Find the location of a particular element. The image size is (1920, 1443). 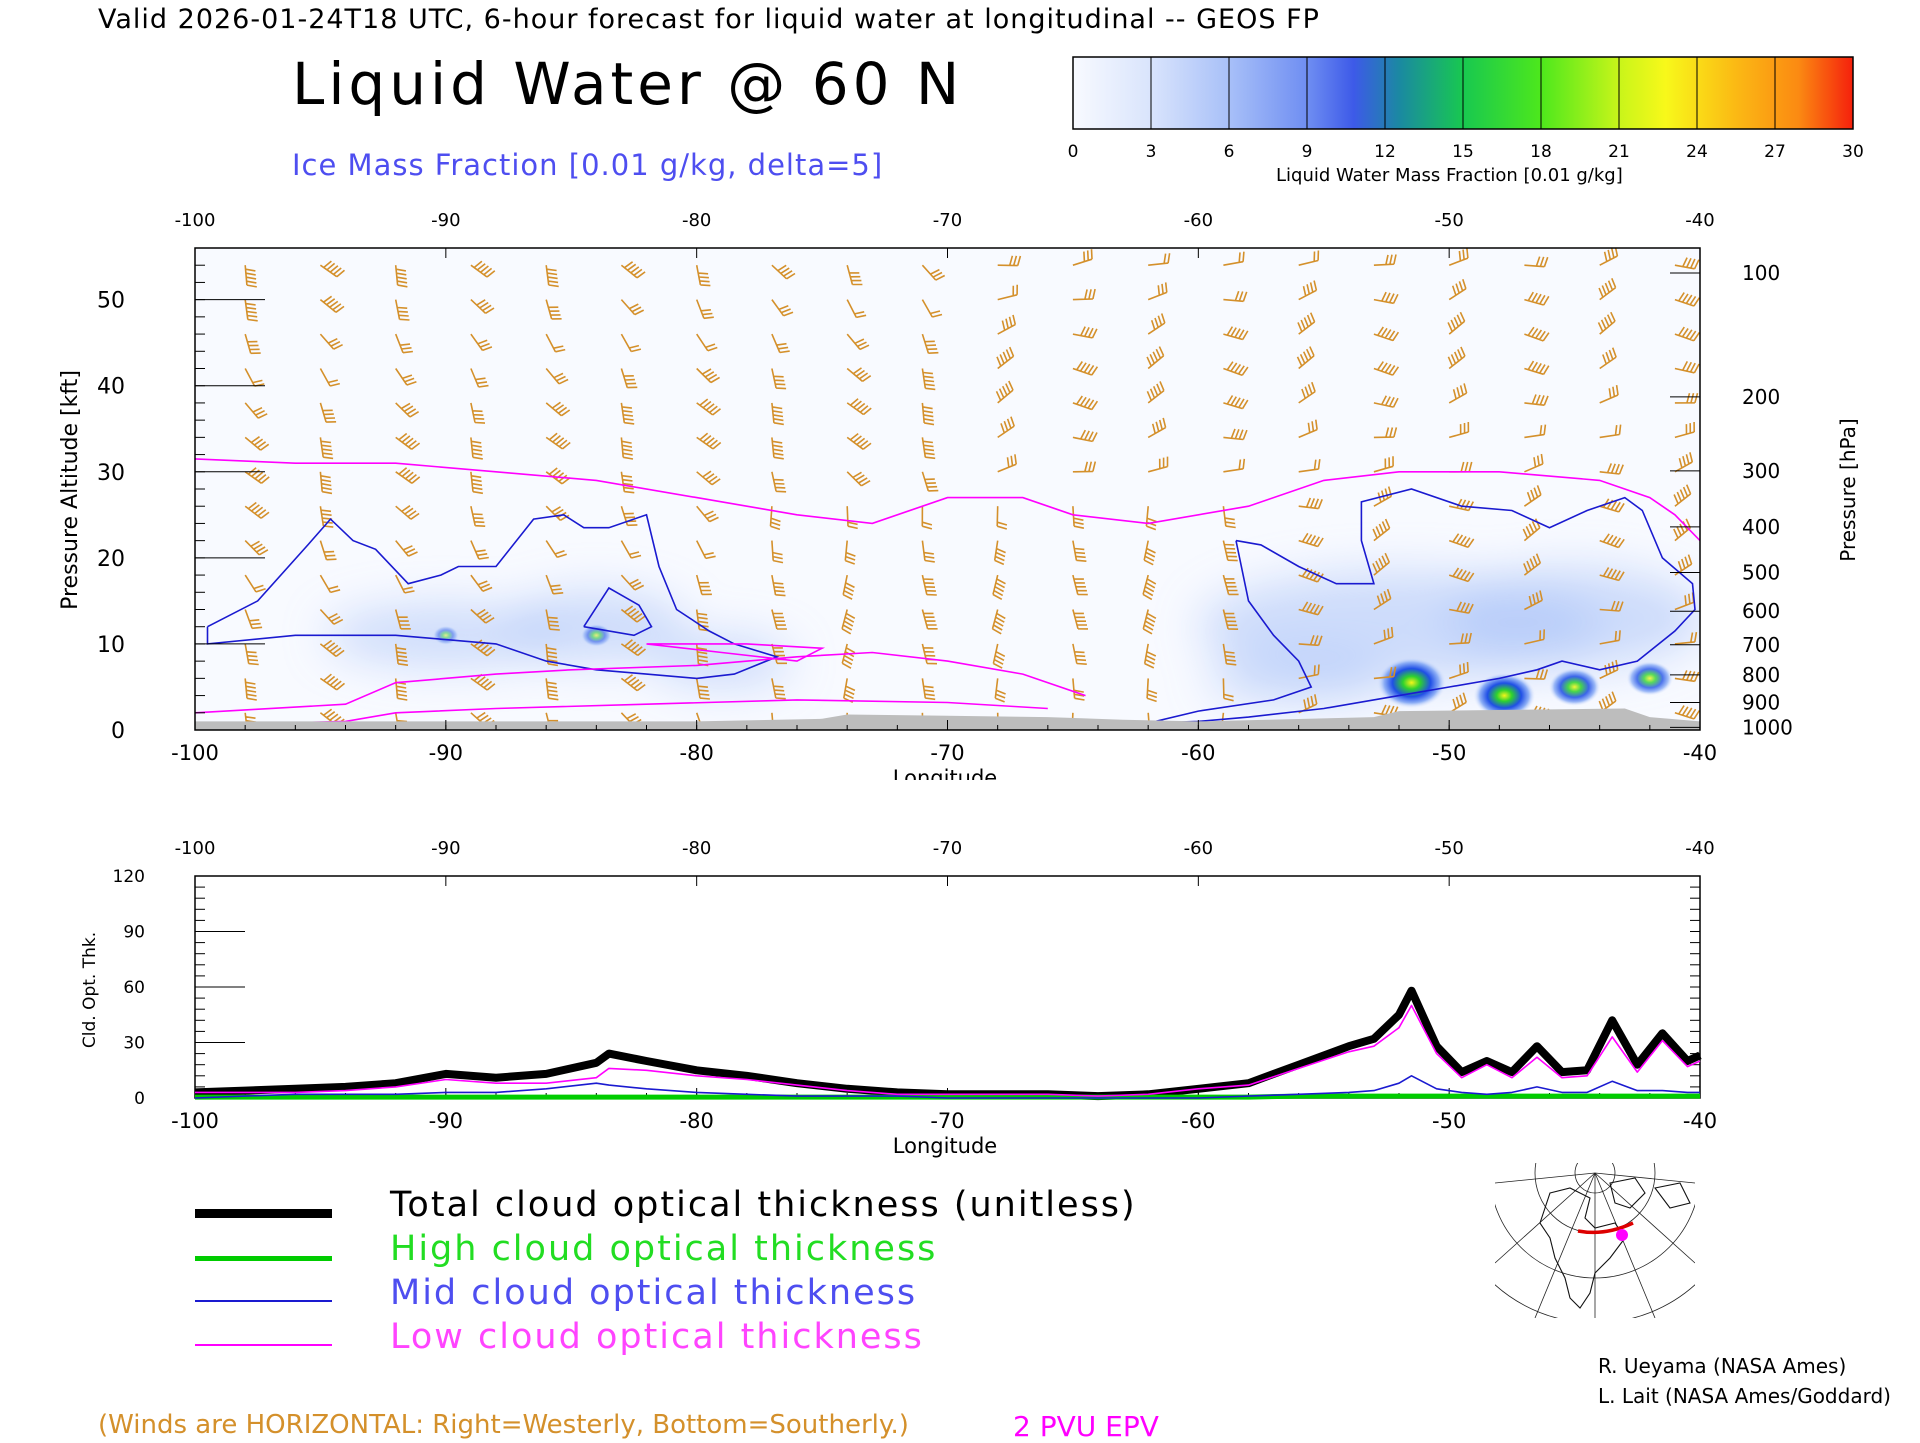

x-tick-label: -40 is located at coordinates (1700, 1121).